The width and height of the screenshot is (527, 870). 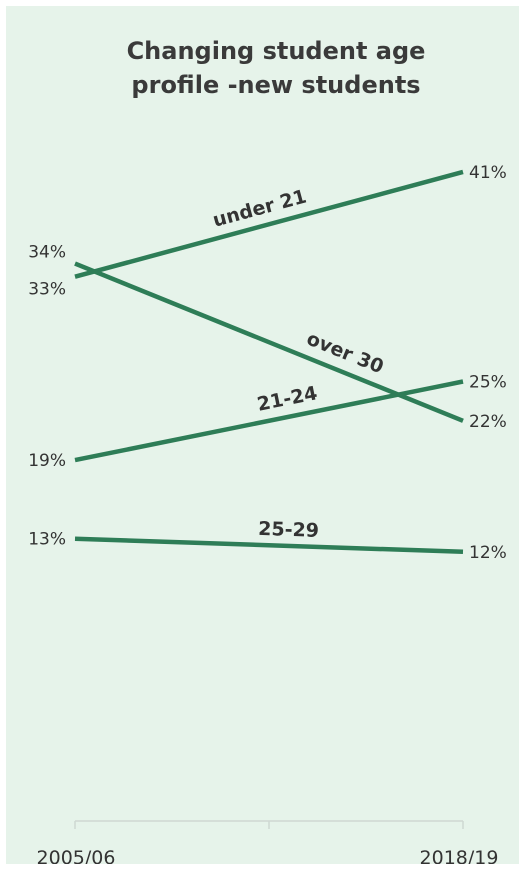 I want to click on chart-title-line-2: profile -new students, so click(x=276, y=85).